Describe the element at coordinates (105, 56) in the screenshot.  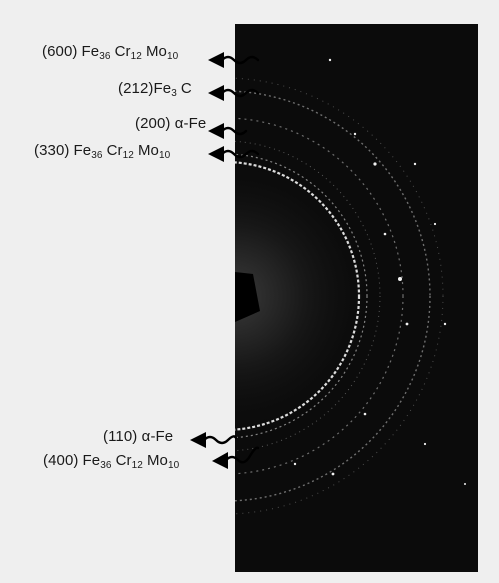
I see `label-600-fe-sub: 36` at that location.